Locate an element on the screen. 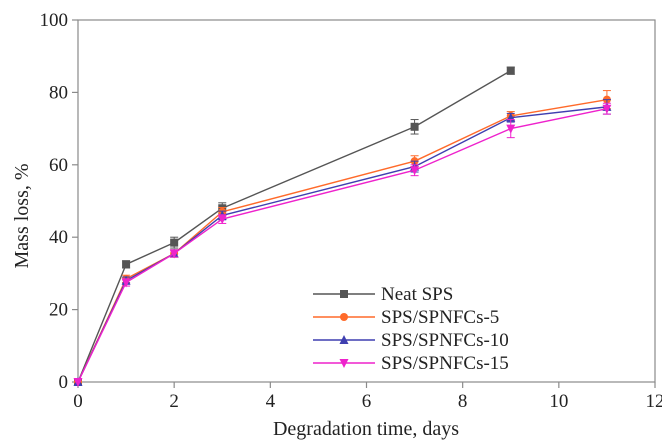  x-tick-label: 10 is located at coordinates (558, 401).